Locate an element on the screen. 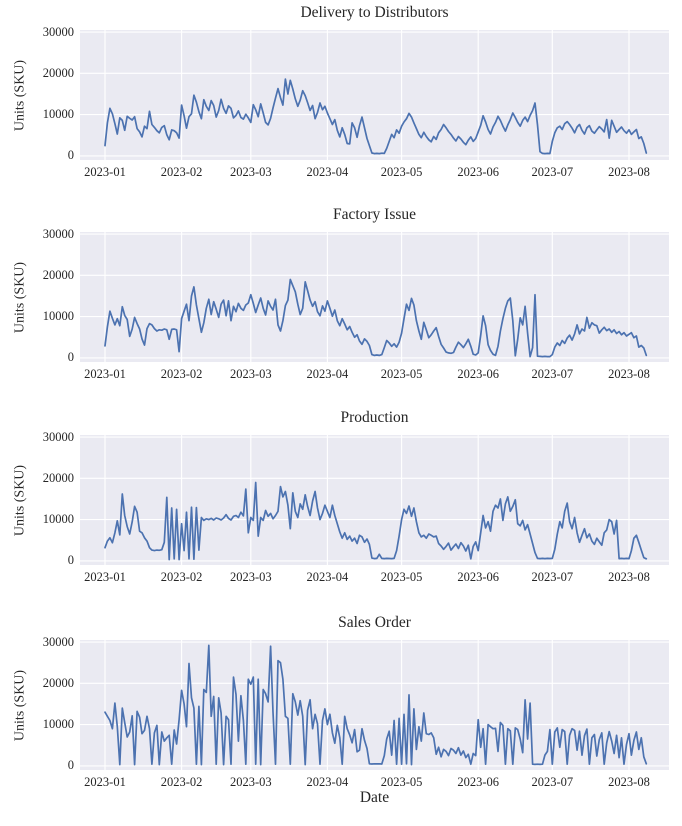  plot-area-sales-order is located at coordinates (374, 705).